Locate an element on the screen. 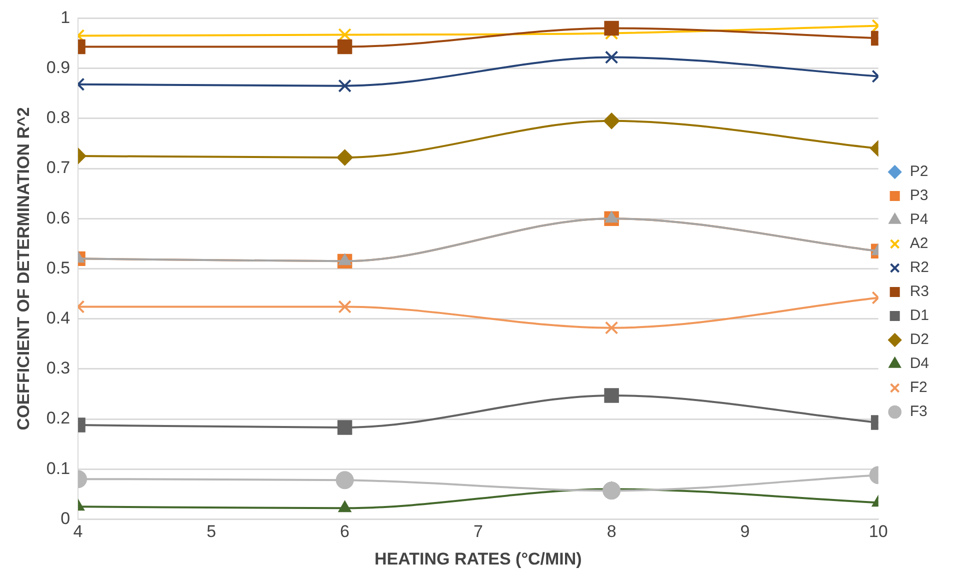  y-tick-label: 1 is located at coordinates (65, 17).